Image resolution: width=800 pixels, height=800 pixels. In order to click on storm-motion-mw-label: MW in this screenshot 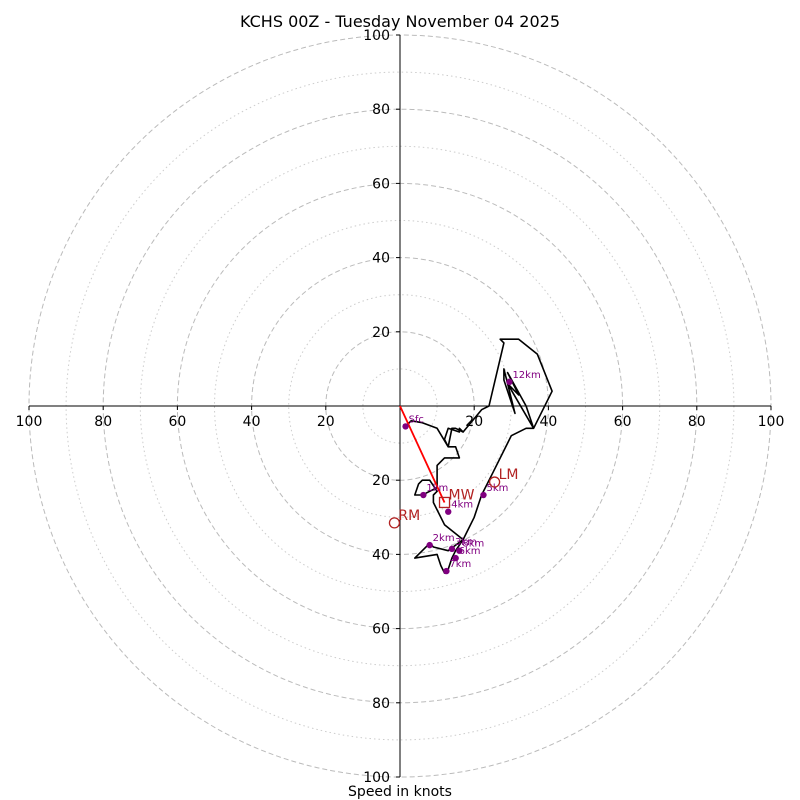, I will do `click(462, 495)`.